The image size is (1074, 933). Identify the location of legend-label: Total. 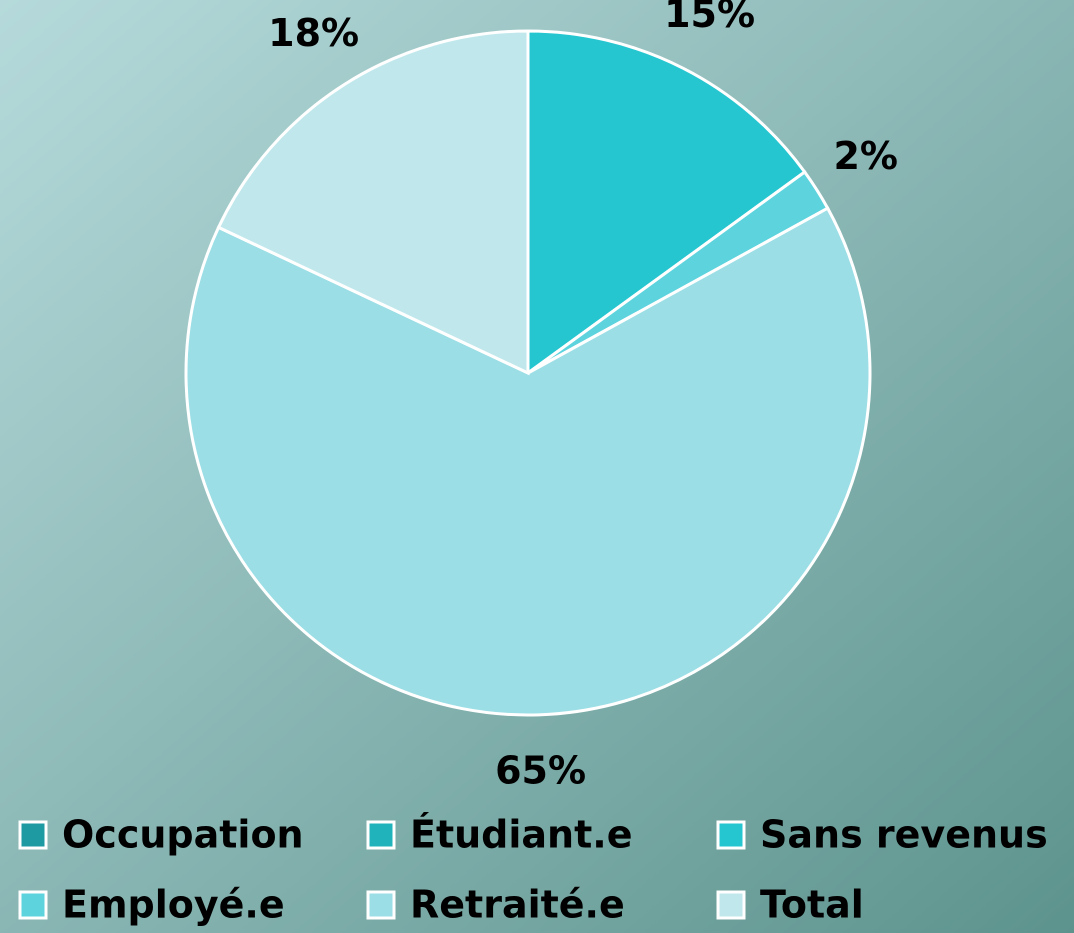
(812, 905).